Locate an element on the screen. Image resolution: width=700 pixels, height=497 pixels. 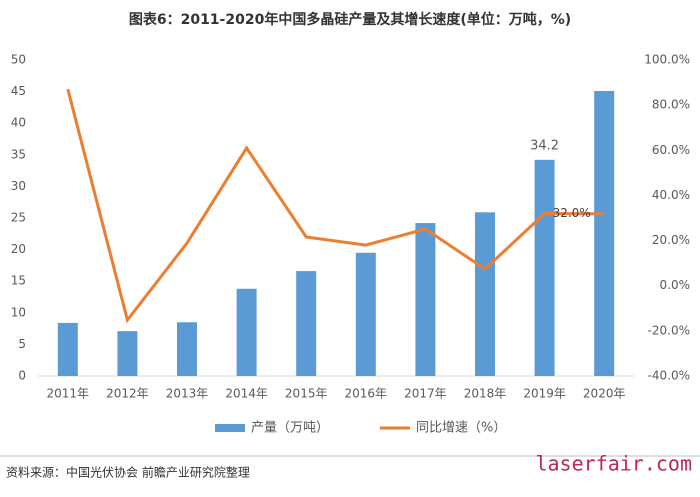
y-tick-label: 40 is located at coordinates (18, 123).